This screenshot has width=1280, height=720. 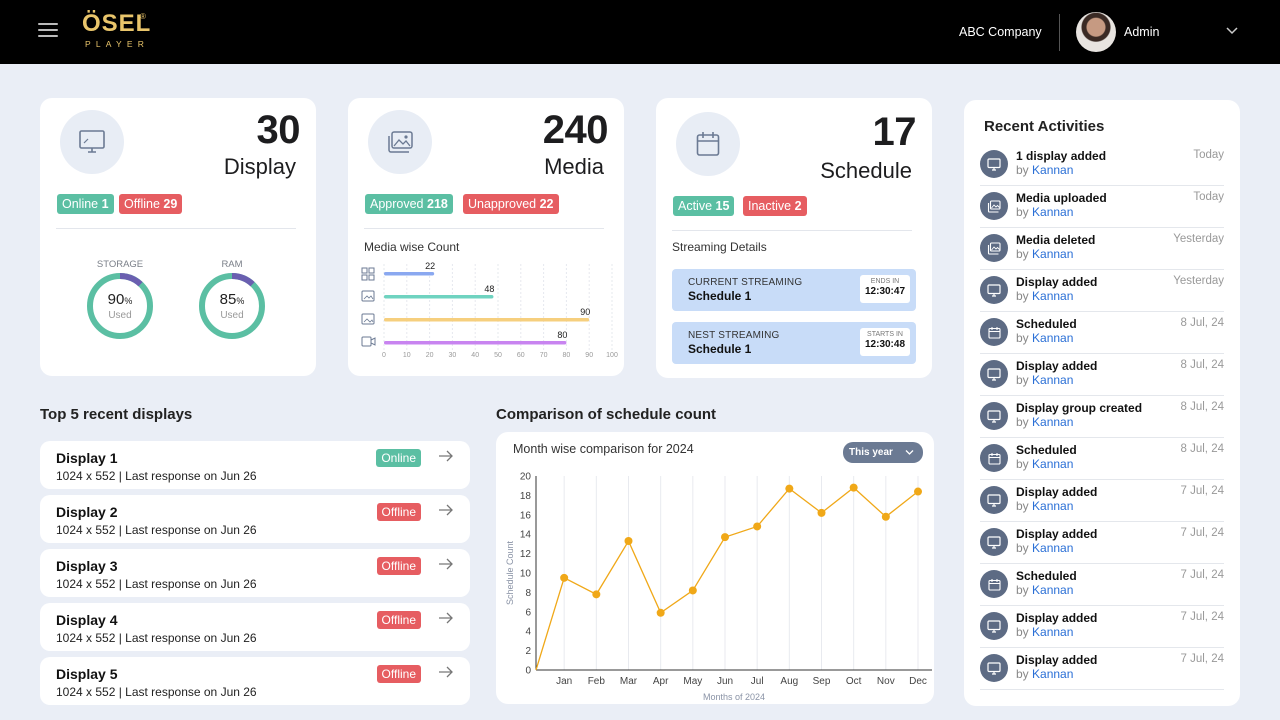 I want to click on activity-title: Display added, so click(x=1057, y=282).